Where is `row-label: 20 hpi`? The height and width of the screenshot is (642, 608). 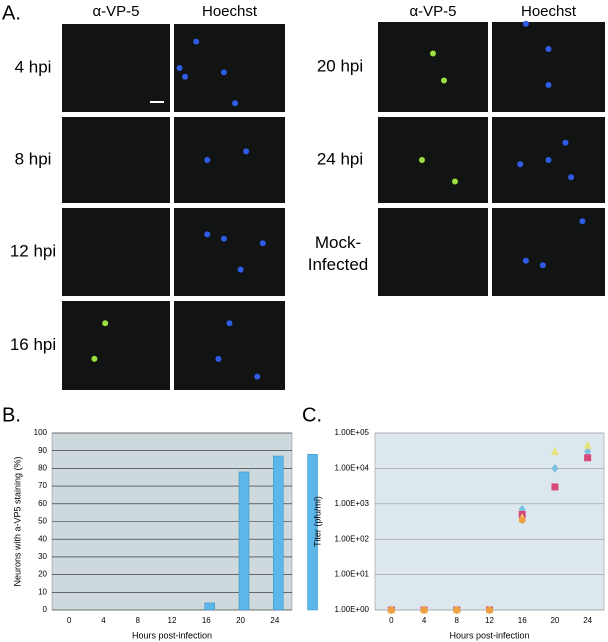
row-label: 20 hpi is located at coordinates (340, 65).